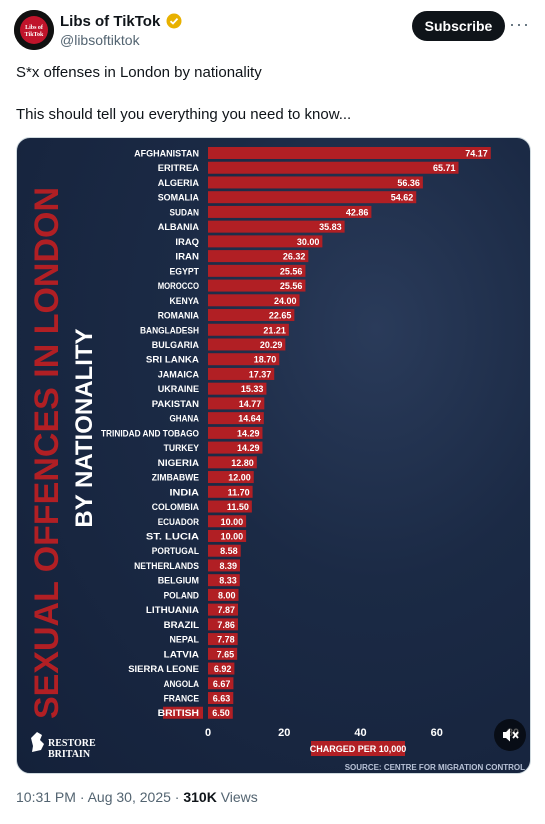 Image resolution: width=545 pixels, height=824 pixels. What do you see at coordinates (100, 797) in the screenshot?
I see `tweet-timestamp: 10:31 PM · Aug 30, 2025 ·` at bounding box center [100, 797].